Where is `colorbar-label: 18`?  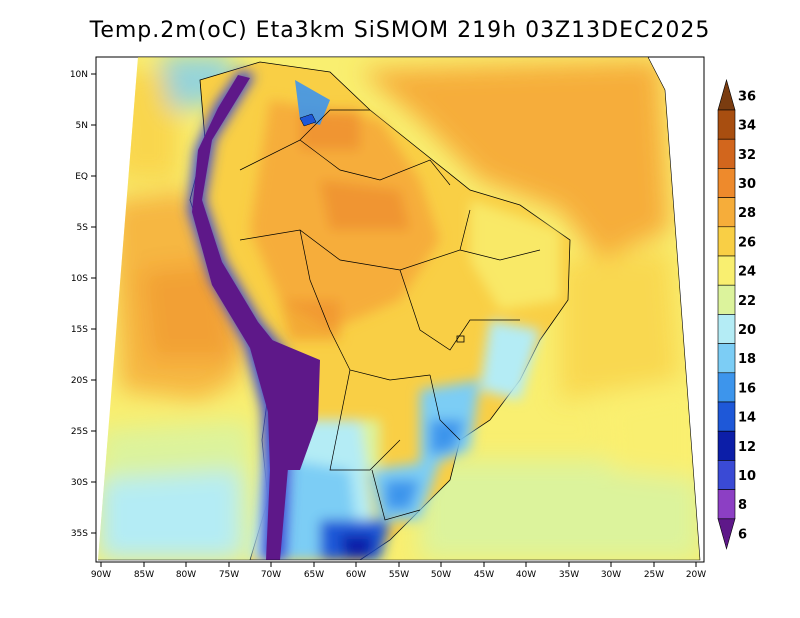 colorbar-label: 18 is located at coordinates (747, 359).